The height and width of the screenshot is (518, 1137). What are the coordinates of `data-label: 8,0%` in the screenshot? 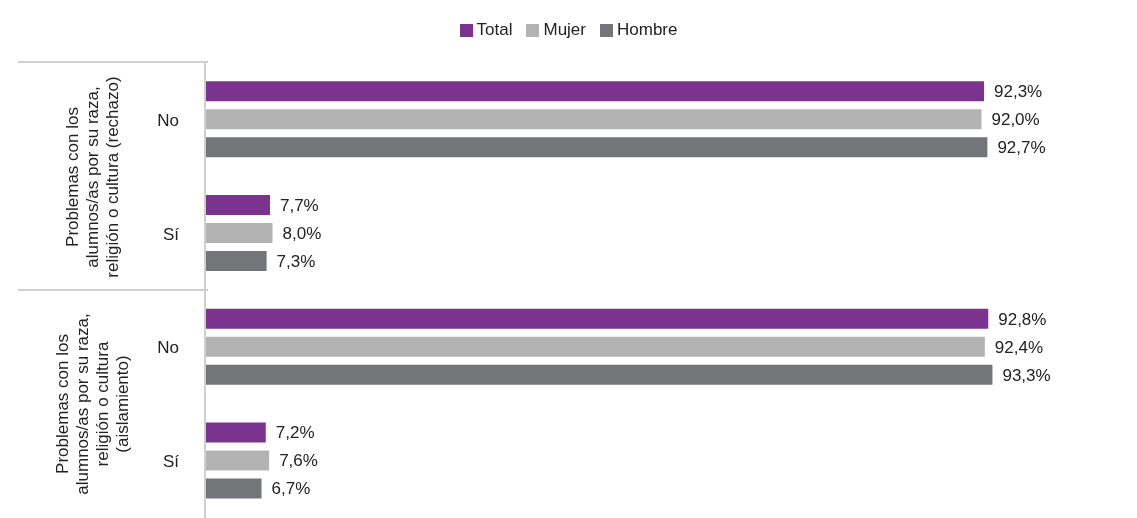 It's located at (302, 233).